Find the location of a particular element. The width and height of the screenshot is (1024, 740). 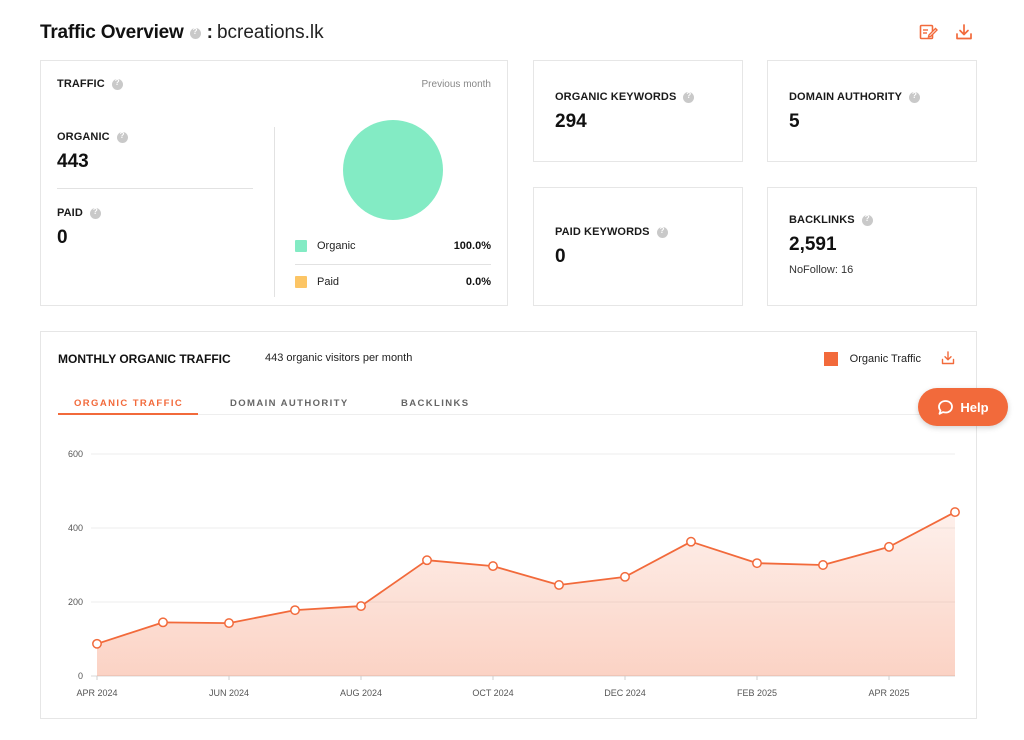

paid-label-text: PAID is located at coordinates (70, 213).